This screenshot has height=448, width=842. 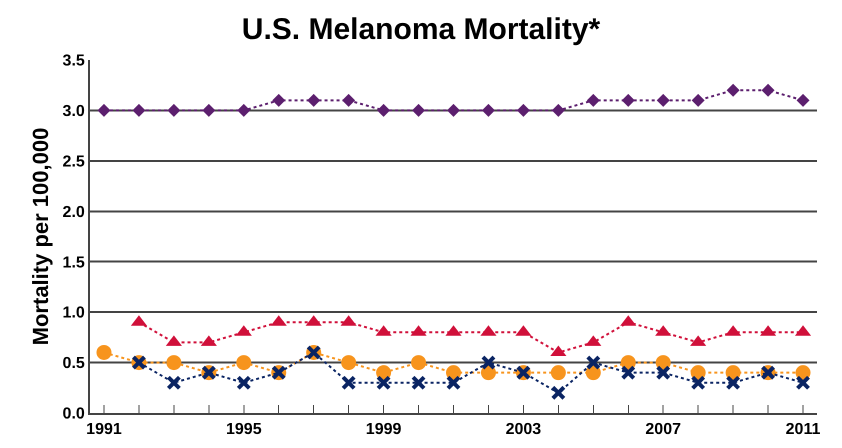 What do you see at coordinates (73, 313) in the screenshot?
I see `y-tick-label: 1.0` at bounding box center [73, 313].